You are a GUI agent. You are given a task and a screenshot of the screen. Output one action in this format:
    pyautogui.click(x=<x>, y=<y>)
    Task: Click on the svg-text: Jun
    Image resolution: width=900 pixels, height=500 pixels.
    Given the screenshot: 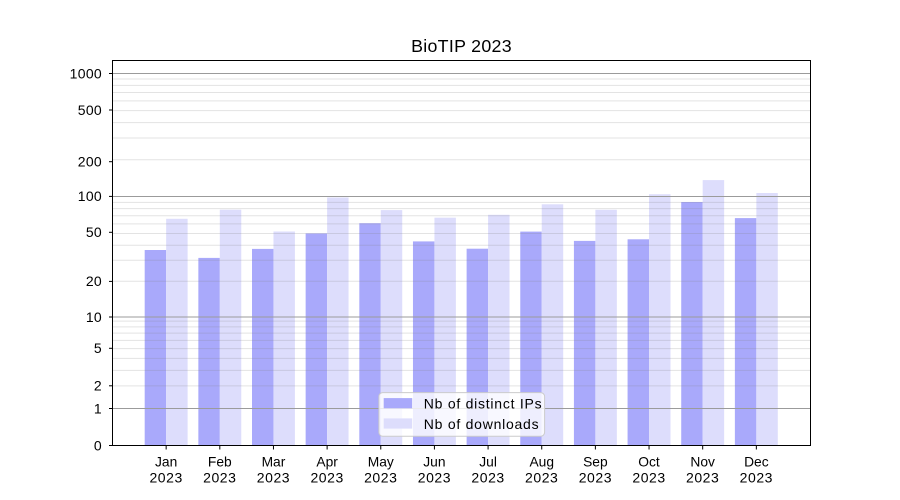 What is the action you would take?
    pyautogui.click(x=434, y=462)
    